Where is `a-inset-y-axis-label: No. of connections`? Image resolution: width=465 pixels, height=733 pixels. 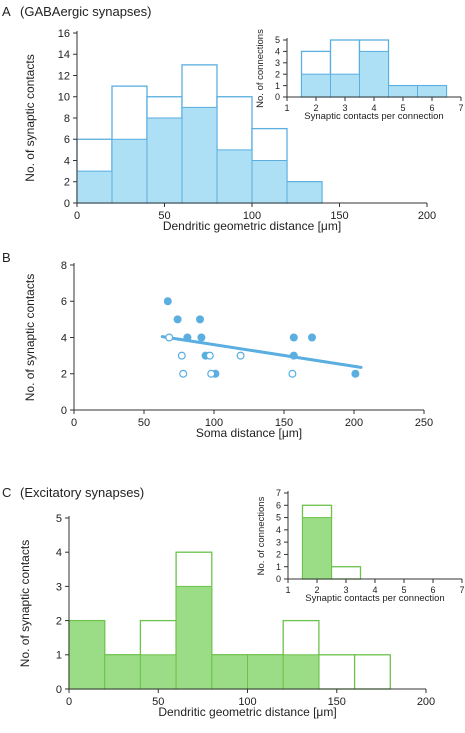 a-inset-y-axis-label: No. of connections is located at coordinates (260, 68).